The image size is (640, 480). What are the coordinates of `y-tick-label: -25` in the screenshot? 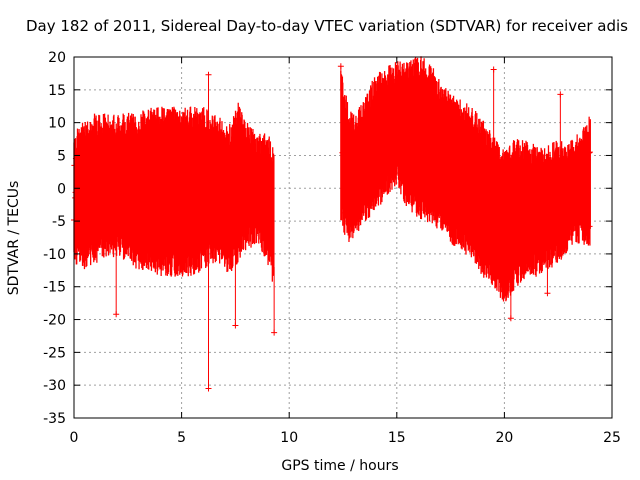 It's located at (54, 353).